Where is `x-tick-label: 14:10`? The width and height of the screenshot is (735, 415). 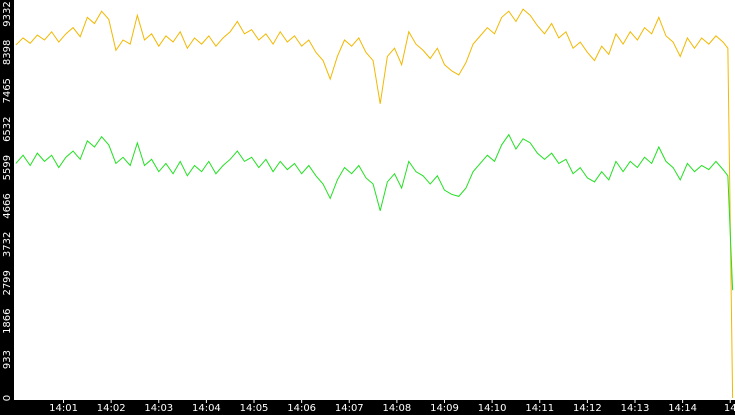 x-tick-label: 14:10 is located at coordinates (492, 408).